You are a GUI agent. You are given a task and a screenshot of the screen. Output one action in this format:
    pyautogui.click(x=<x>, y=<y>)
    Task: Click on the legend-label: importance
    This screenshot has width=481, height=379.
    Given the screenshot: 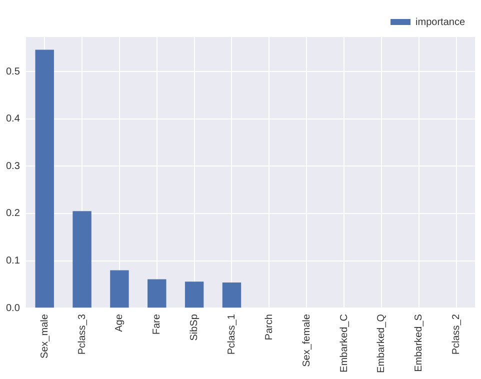 What is the action you would take?
    pyautogui.click(x=441, y=22)
    